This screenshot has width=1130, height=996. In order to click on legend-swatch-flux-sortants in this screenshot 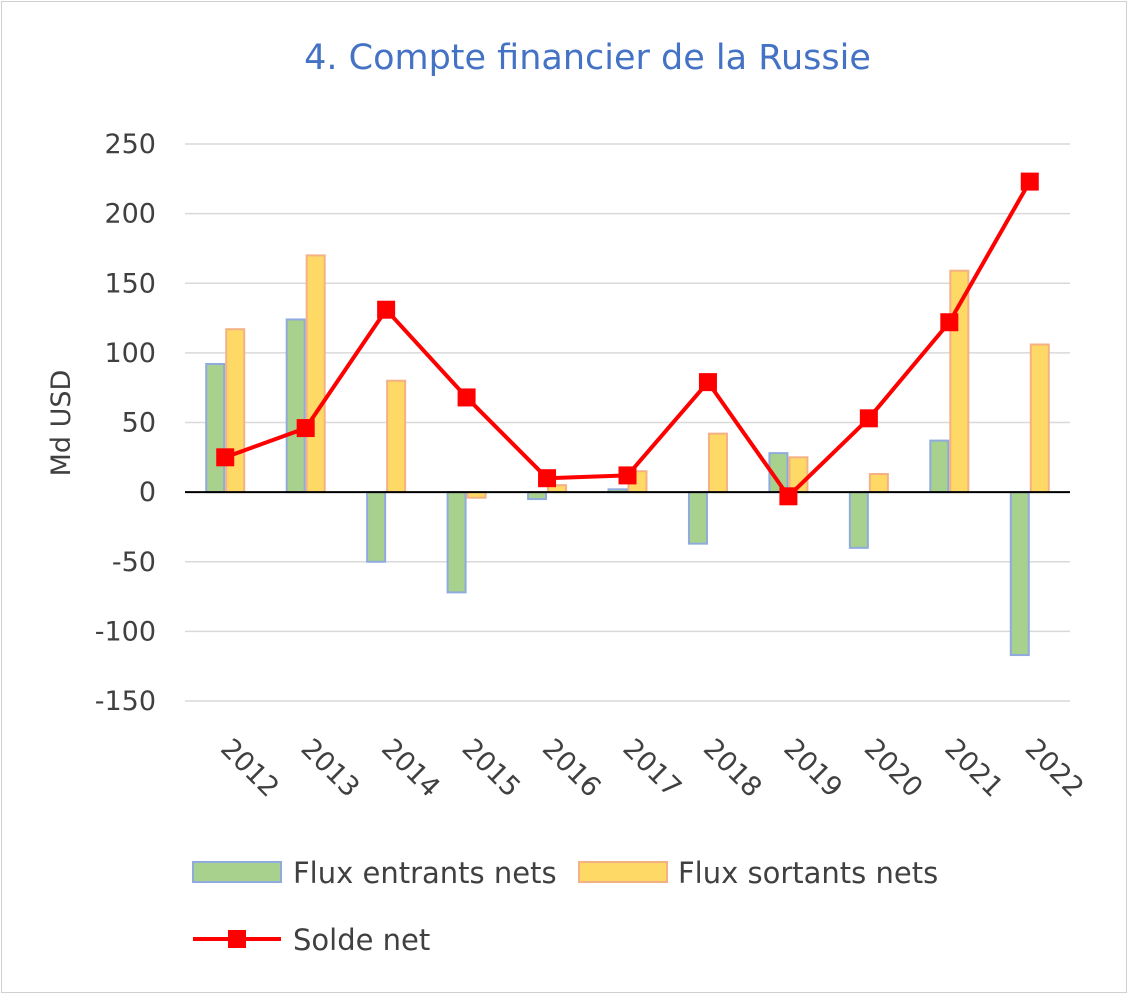, I will do `click(623, 872)`.